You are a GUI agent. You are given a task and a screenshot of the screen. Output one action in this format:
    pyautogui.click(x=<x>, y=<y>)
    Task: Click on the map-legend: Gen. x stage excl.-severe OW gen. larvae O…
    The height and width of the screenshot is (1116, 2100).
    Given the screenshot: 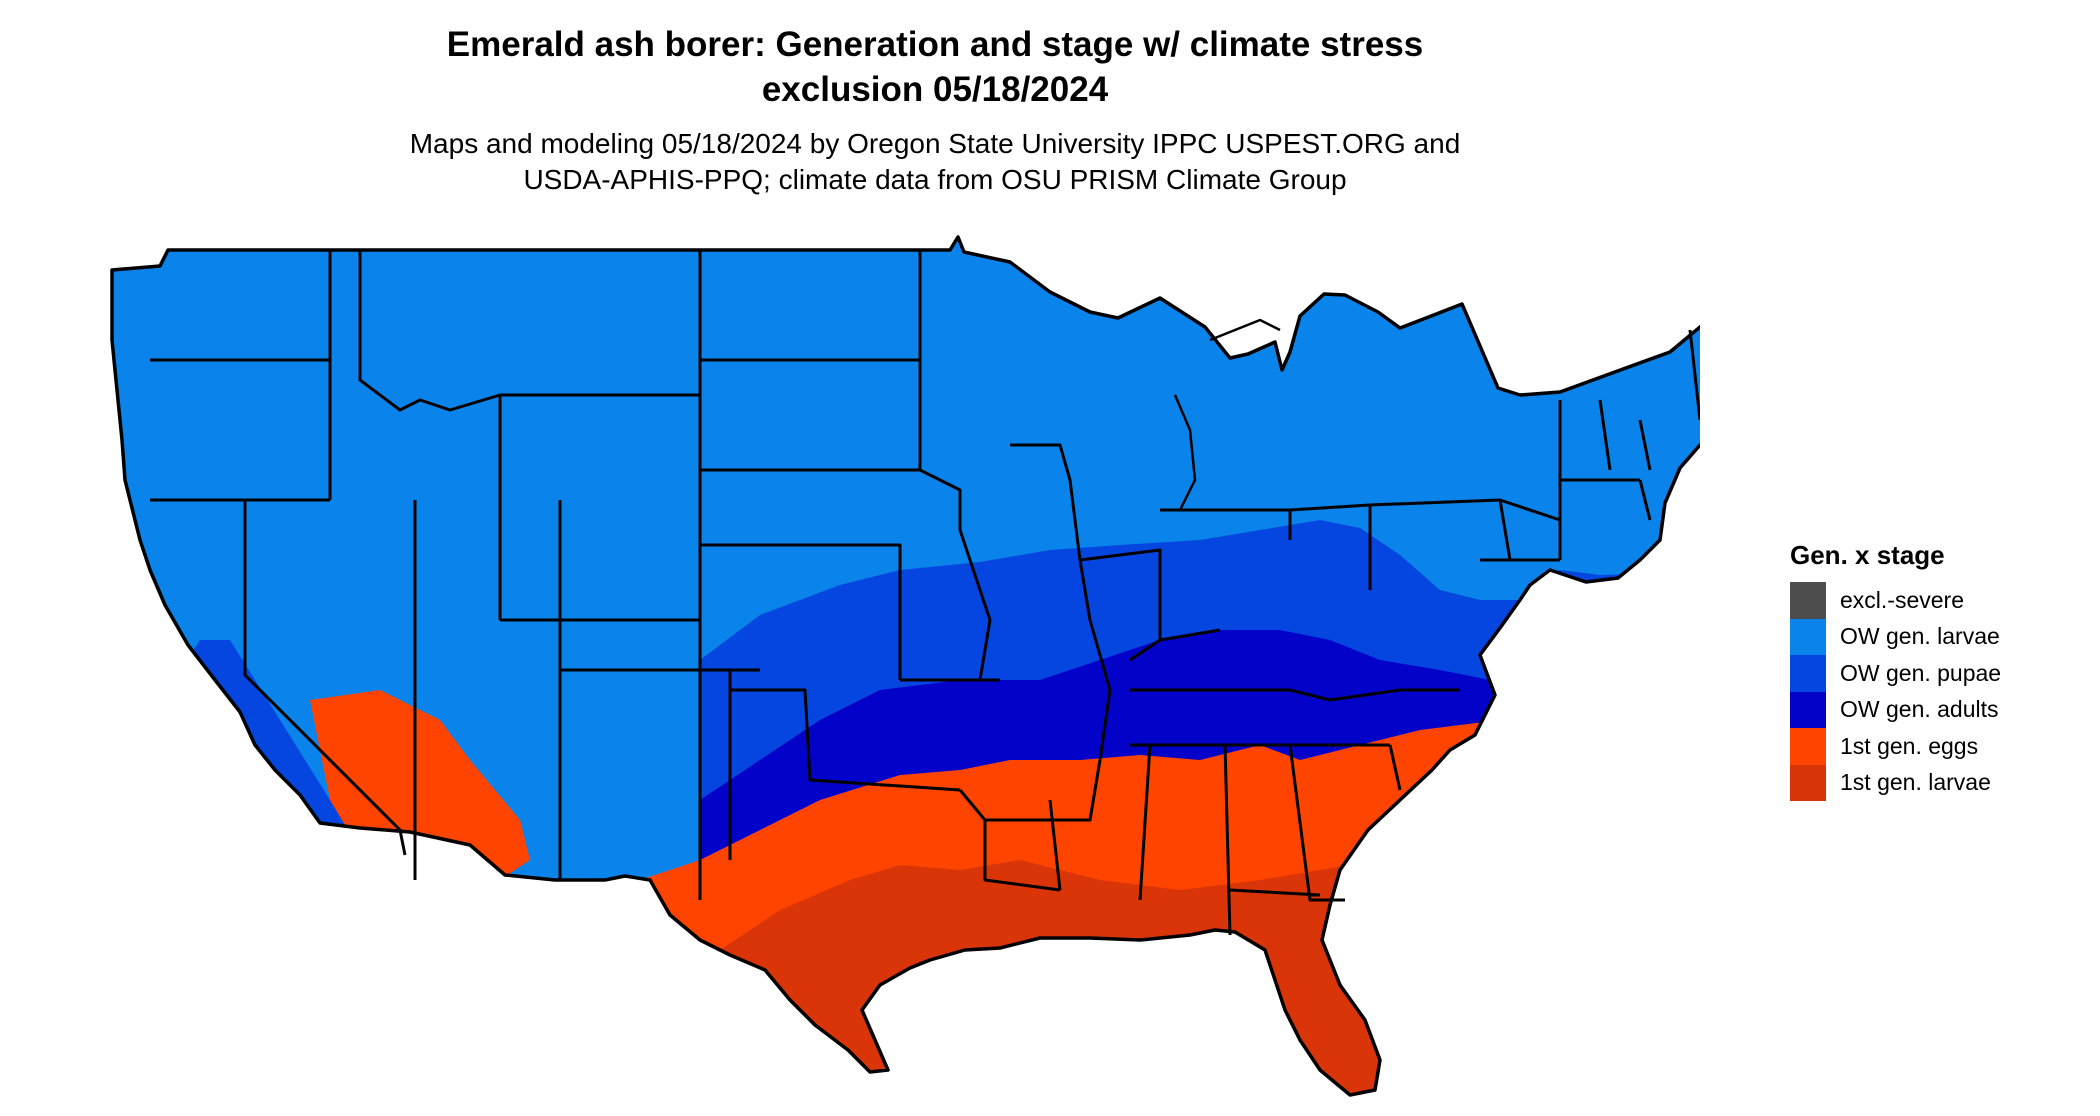 What is the action you would take?
    pyautogui.click(x=1930, y=670)
    